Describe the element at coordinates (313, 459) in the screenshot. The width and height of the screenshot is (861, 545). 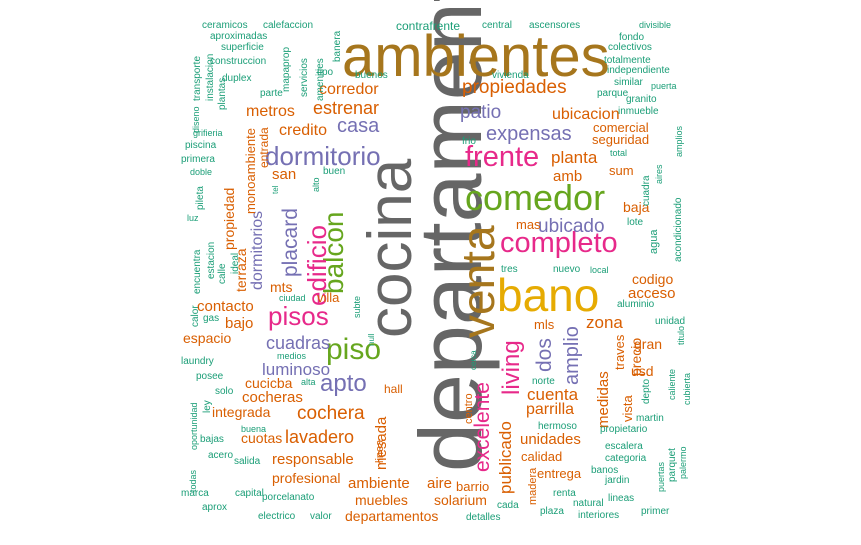
I see `cloud-word: responsable` at that location.